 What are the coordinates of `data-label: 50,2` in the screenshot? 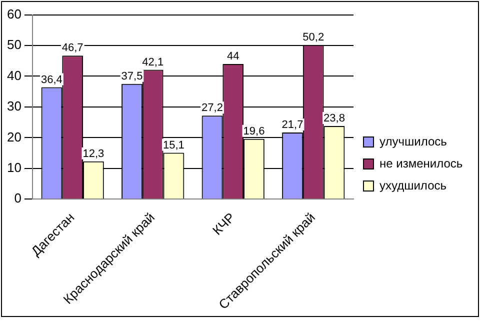 It's located at (313, 37).